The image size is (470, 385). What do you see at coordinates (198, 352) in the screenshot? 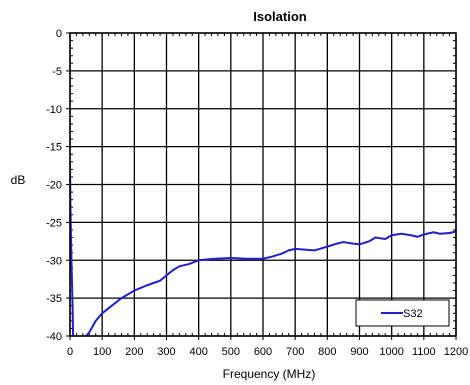
I see `x-tick-label: 400` at bounding box center [198, 352].